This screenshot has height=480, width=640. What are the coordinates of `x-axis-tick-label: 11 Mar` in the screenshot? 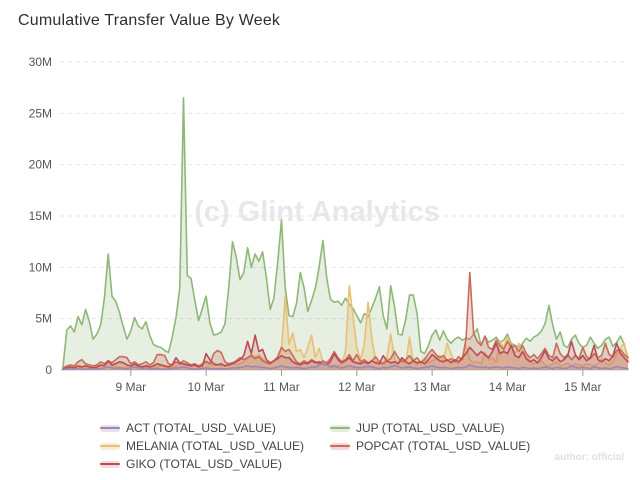 It's located at (281, 387).